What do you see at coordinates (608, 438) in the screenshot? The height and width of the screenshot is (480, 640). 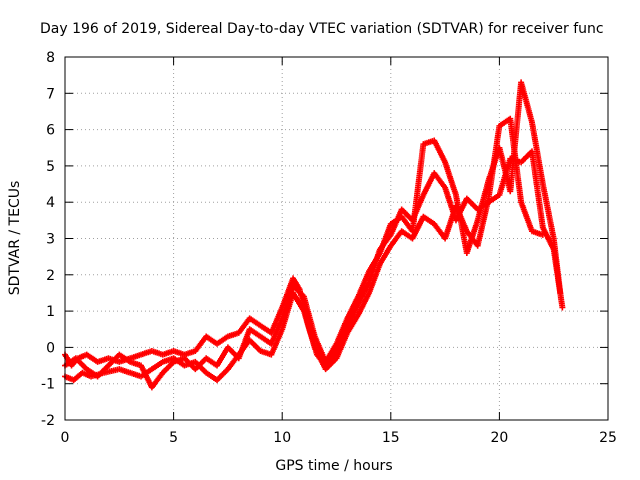 I see `x-tick-label: 25` at bounding box center [608, 438].